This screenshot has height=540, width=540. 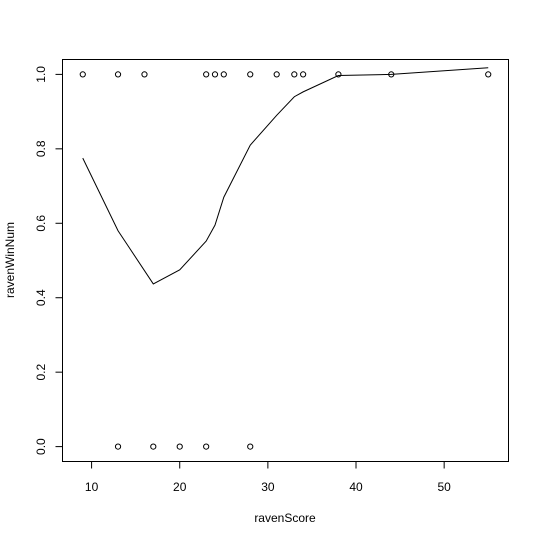 I want to click on x-tick-label: 30, so click(x=268, y=487).